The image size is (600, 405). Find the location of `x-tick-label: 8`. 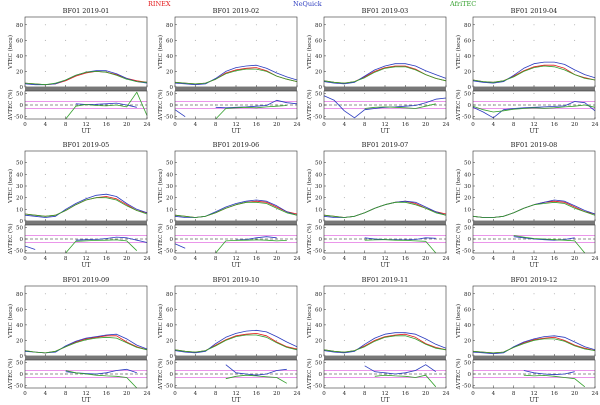

x-tick-label: 8 is located at coordinates (514, 394).